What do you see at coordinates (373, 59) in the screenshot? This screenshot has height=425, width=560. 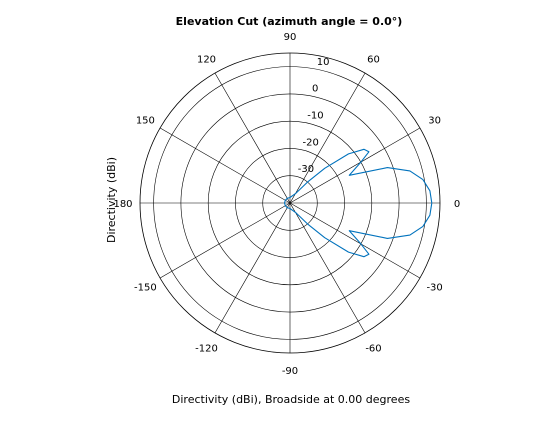 I see `angle-tick-label: 60` at bounding box center [373, 59].